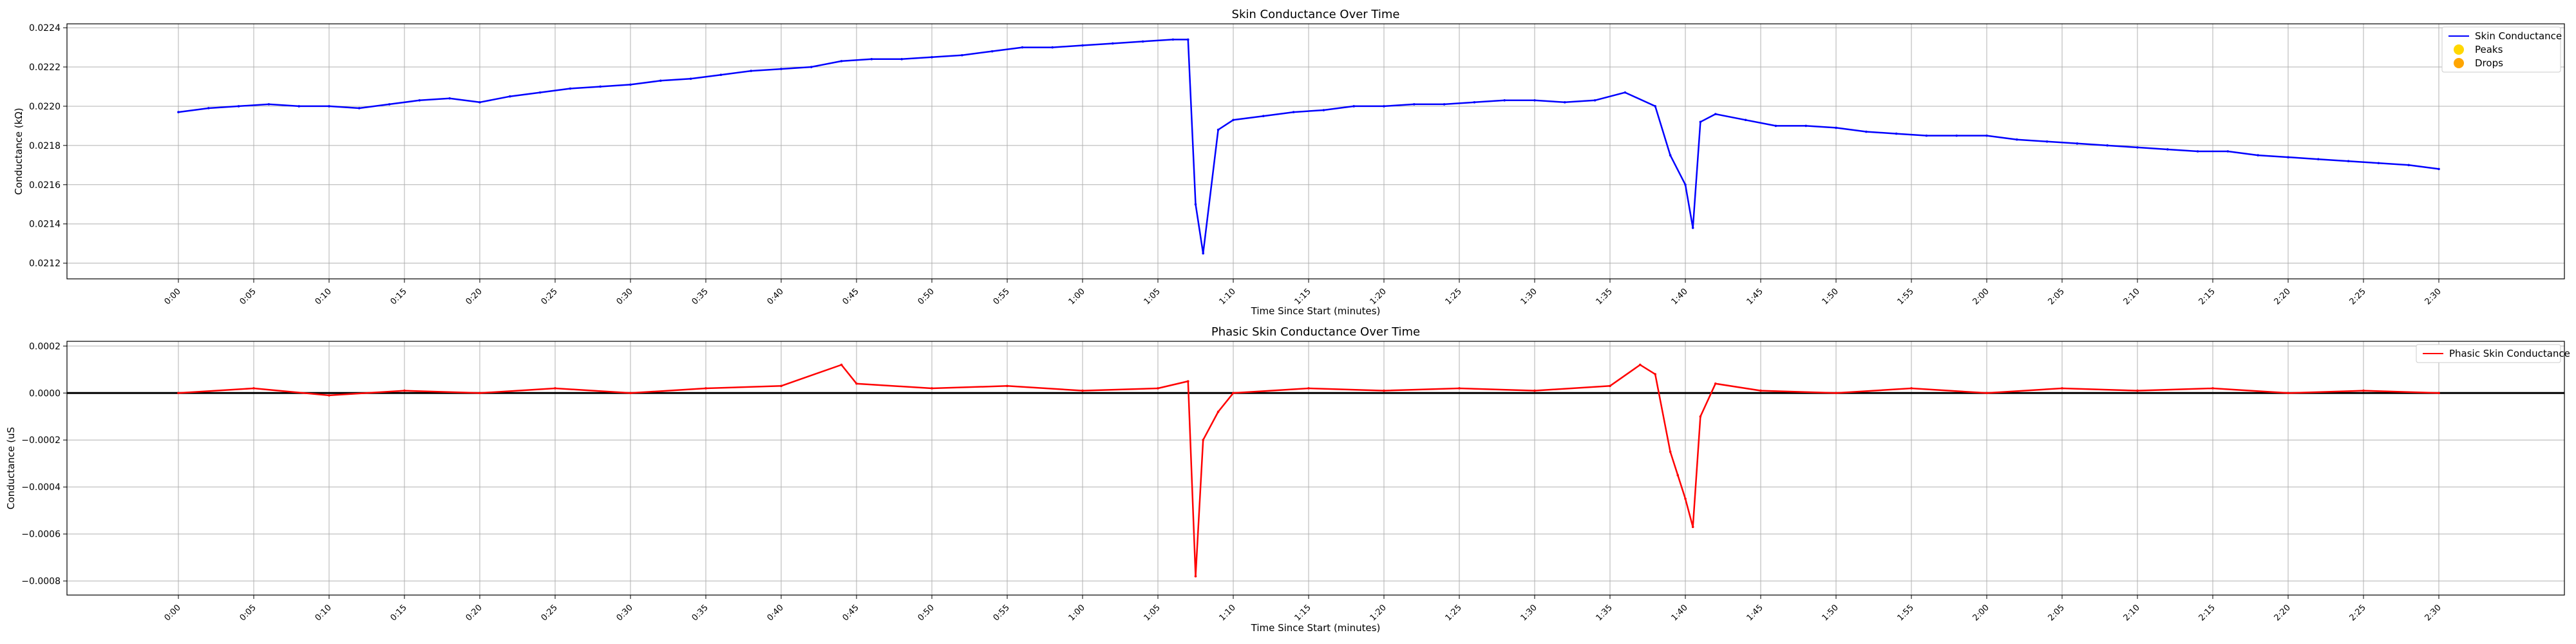 The height and width of the screenshot is (644, 2576). What do you see at coordinates (41, 441) in the screenshot?
I see `y-tick-label: −0.0002` at bounding box center [41, 441].